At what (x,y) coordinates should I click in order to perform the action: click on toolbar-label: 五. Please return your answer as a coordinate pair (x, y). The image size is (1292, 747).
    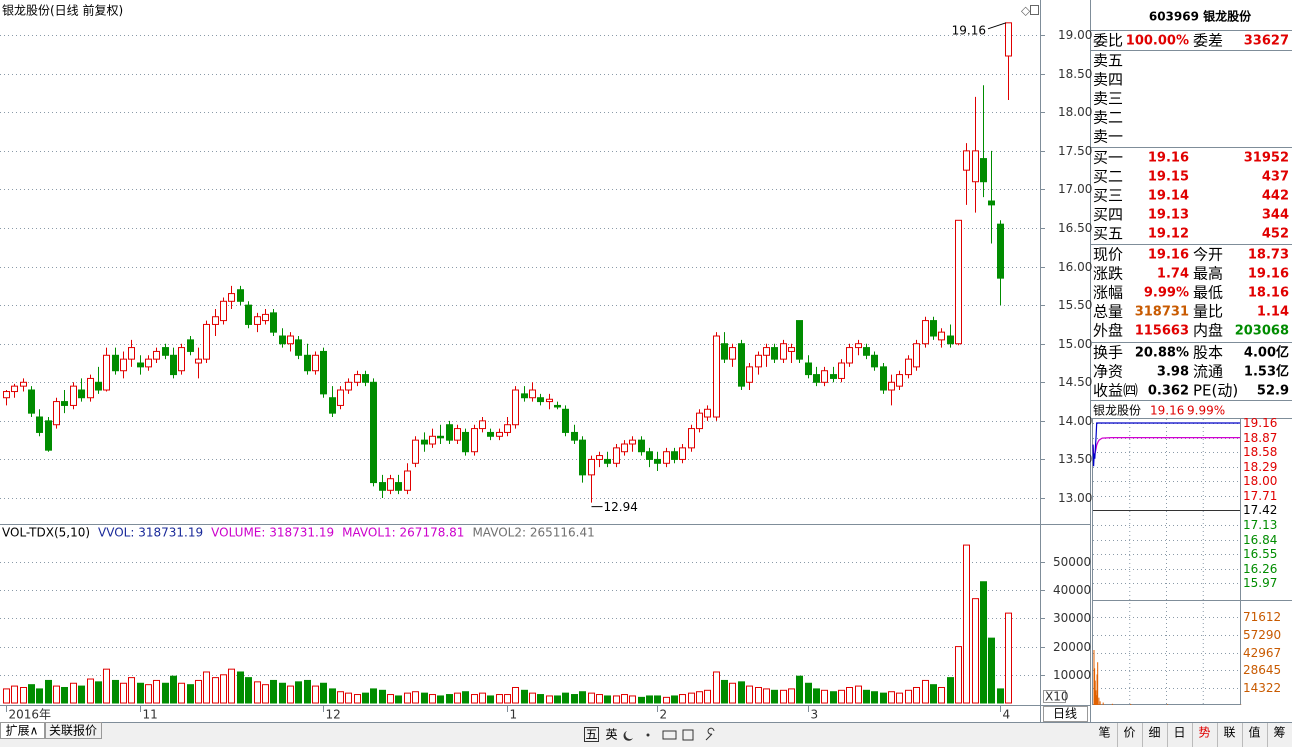
    Looking at the image, I should click on (591, 735).